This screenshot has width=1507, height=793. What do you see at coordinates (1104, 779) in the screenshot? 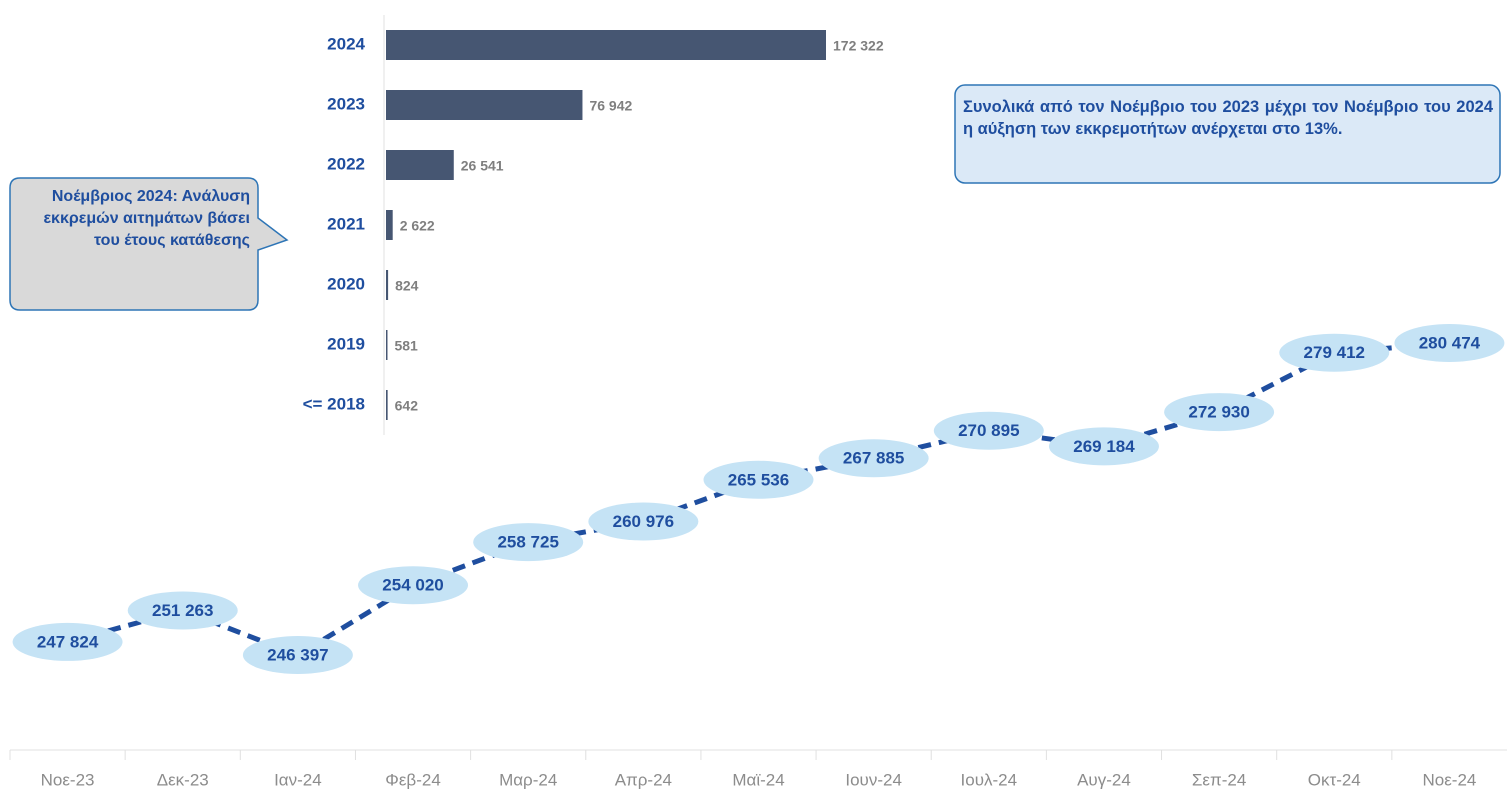
I see `x-tick-label: Αυγ-24` at bounding box center [1104, 779].